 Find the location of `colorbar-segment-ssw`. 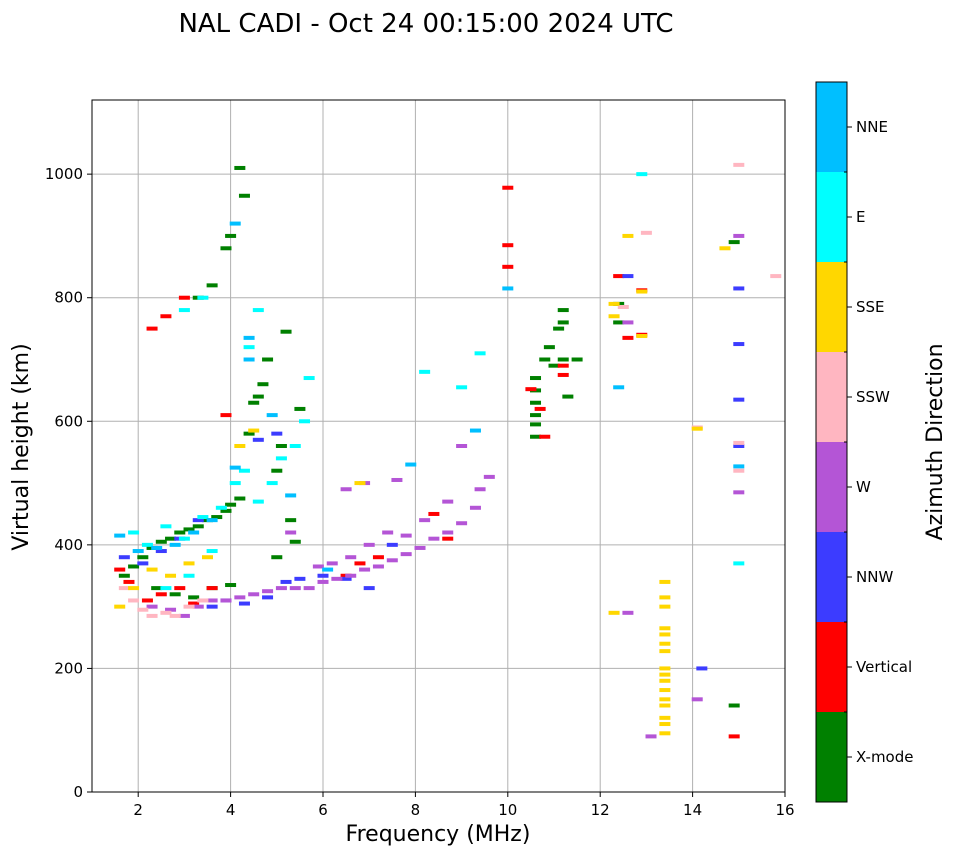

colorbar-segment-ssw is located at coordinates (831, 397).